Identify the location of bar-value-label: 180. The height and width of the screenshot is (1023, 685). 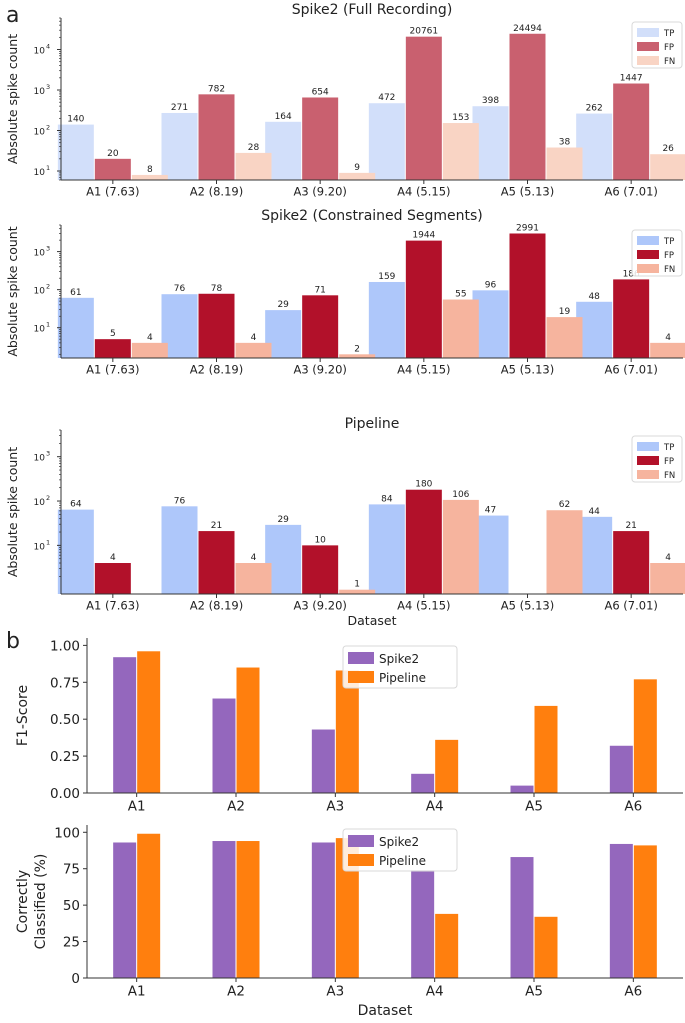
(423, 485).